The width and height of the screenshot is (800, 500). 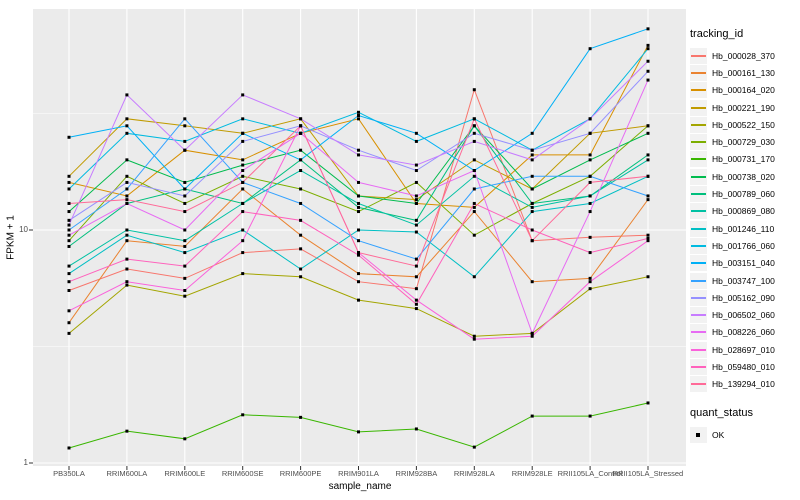 What do you see at coordinates (745, 263) in the screenshot?
I see `legend-item-Hb_003151_040: Hb_003151_040` at bounding box center [745, 263].